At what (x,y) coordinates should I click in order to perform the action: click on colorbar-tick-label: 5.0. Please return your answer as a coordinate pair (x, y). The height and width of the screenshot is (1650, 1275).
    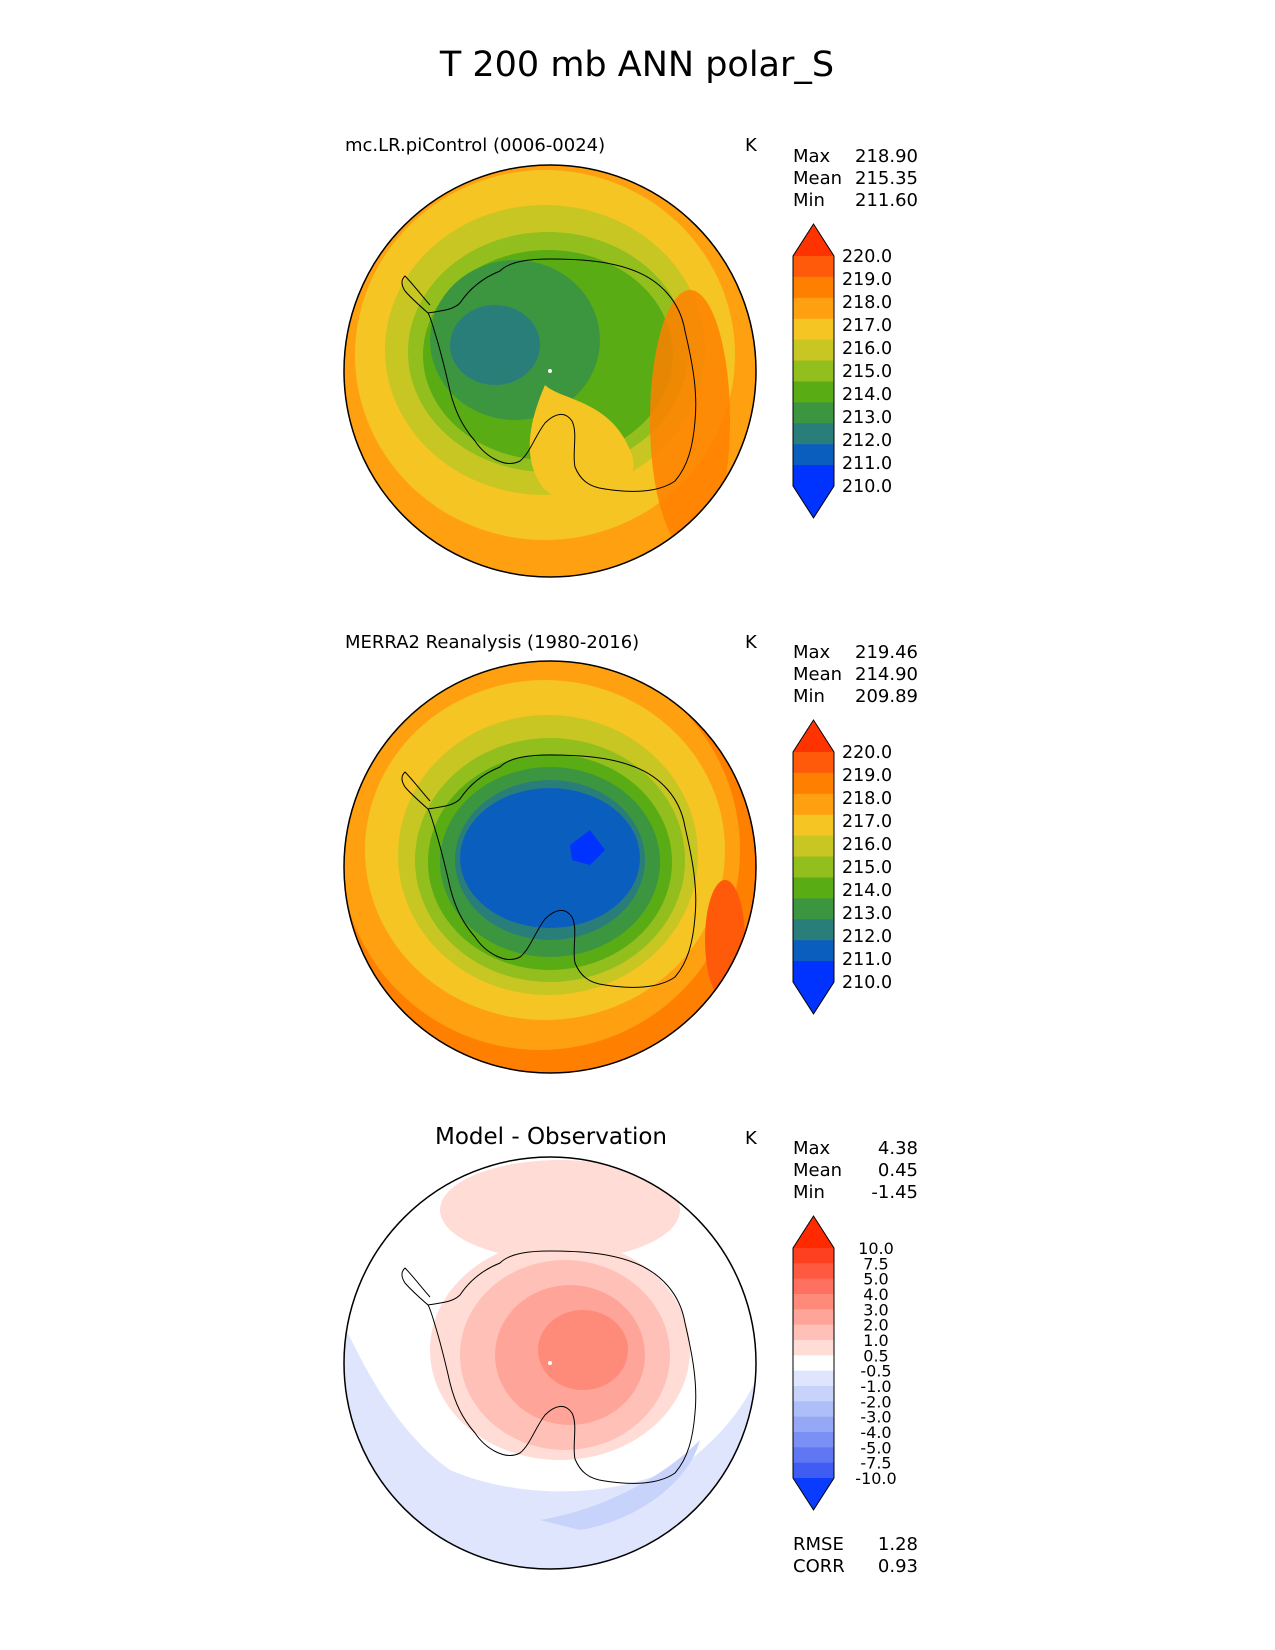
    Looking at the image, I should click on (875, 1279).